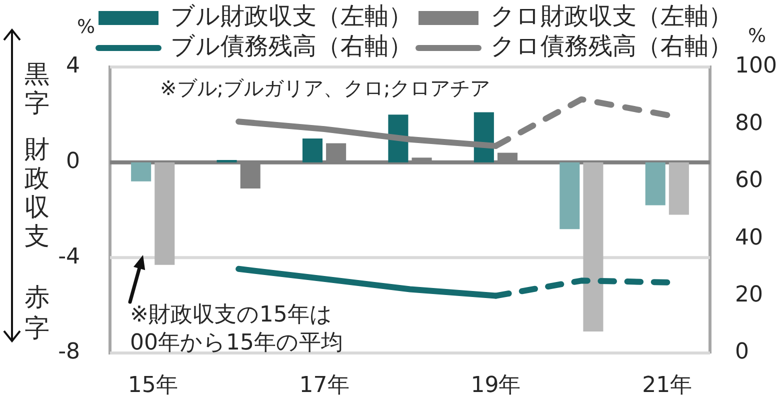  Describe the element at coordinates (86, 27) in the screenshot. I see `y-axis-title: %` at that location.